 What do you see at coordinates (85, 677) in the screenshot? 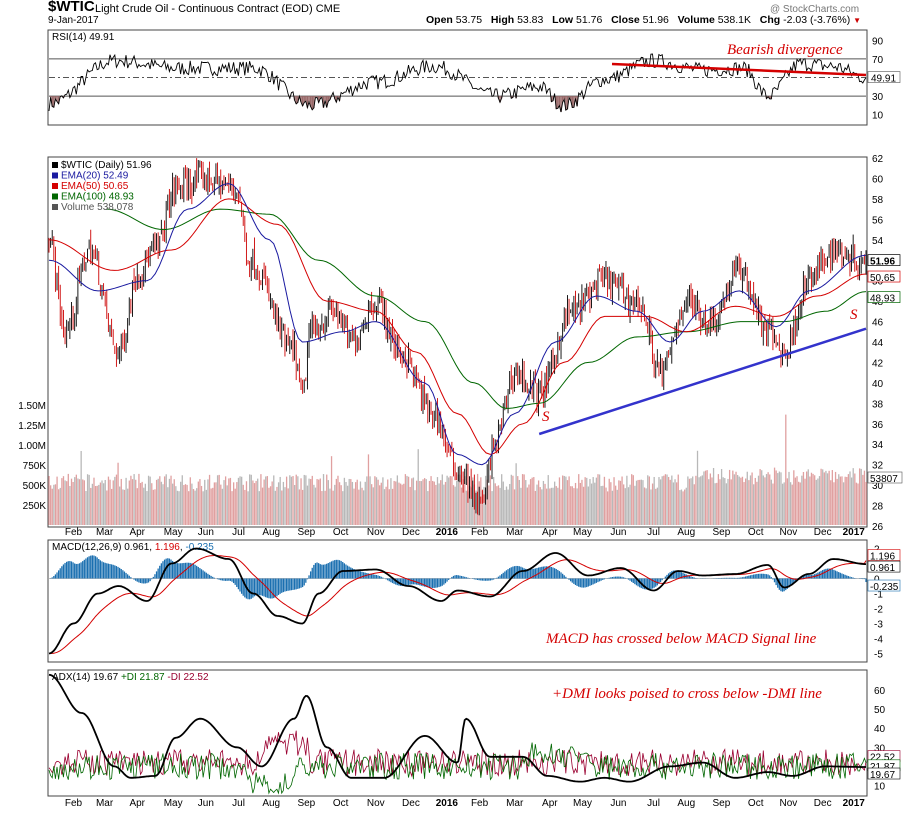
I see `adx-legend-adx: ADX(14) 19.67` at bounding box center [85, 677].